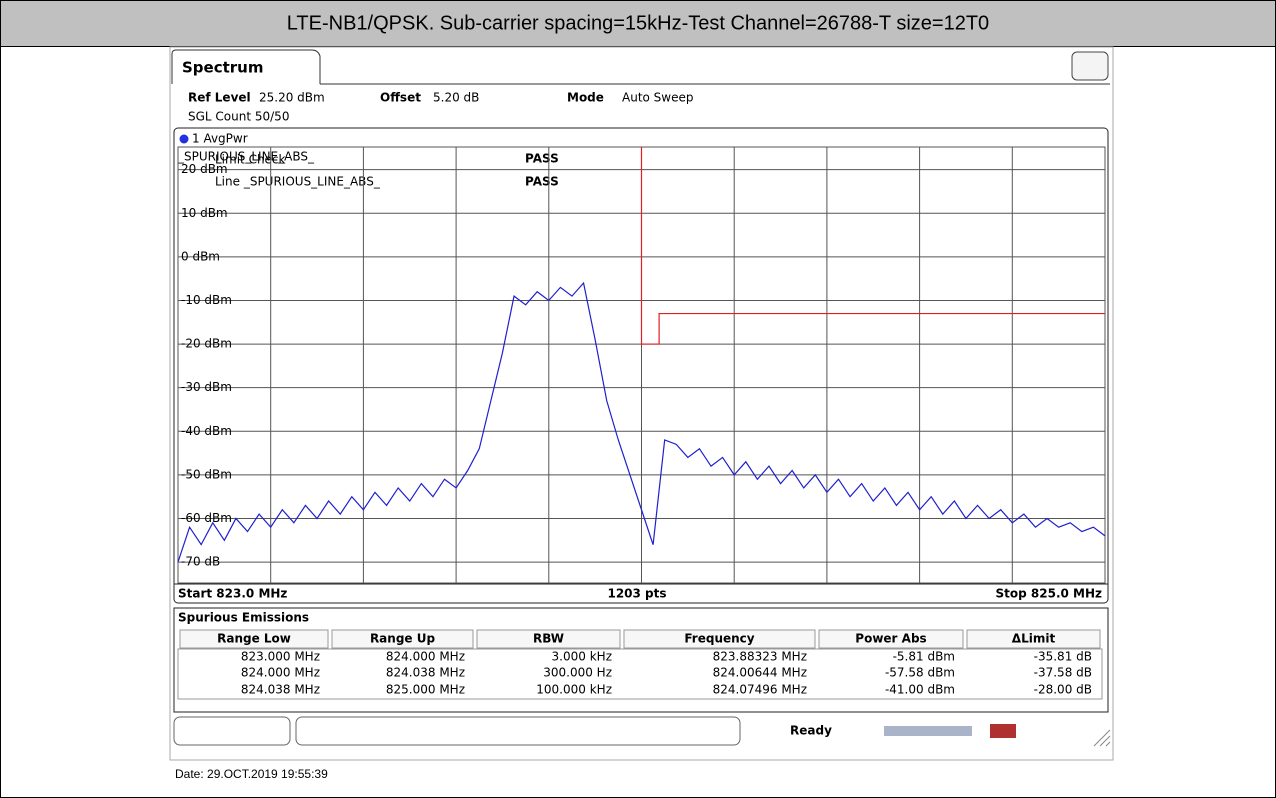 The height and width of the screenshot is (798, 1276). Describe the element at coordinates (760, 657) in the screenshot. I see `table-cell: 823.88323 MHz` at that location.